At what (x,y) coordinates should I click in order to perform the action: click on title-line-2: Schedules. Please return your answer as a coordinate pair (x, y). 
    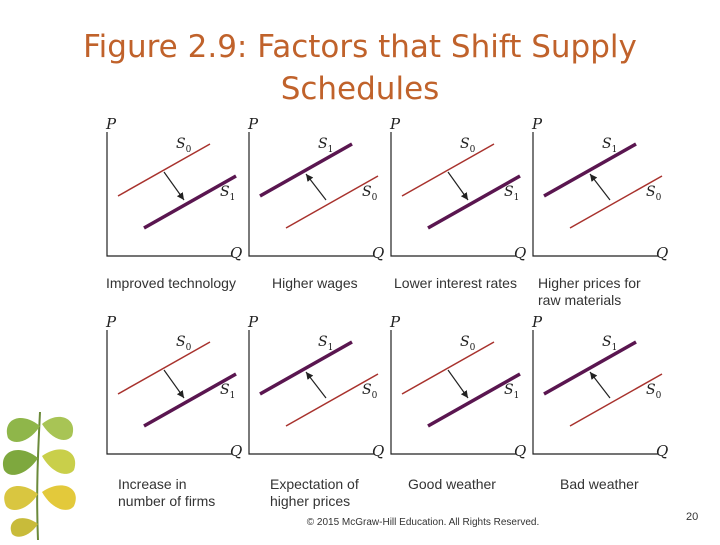
    Looking at the image, I should click on (360, 89).